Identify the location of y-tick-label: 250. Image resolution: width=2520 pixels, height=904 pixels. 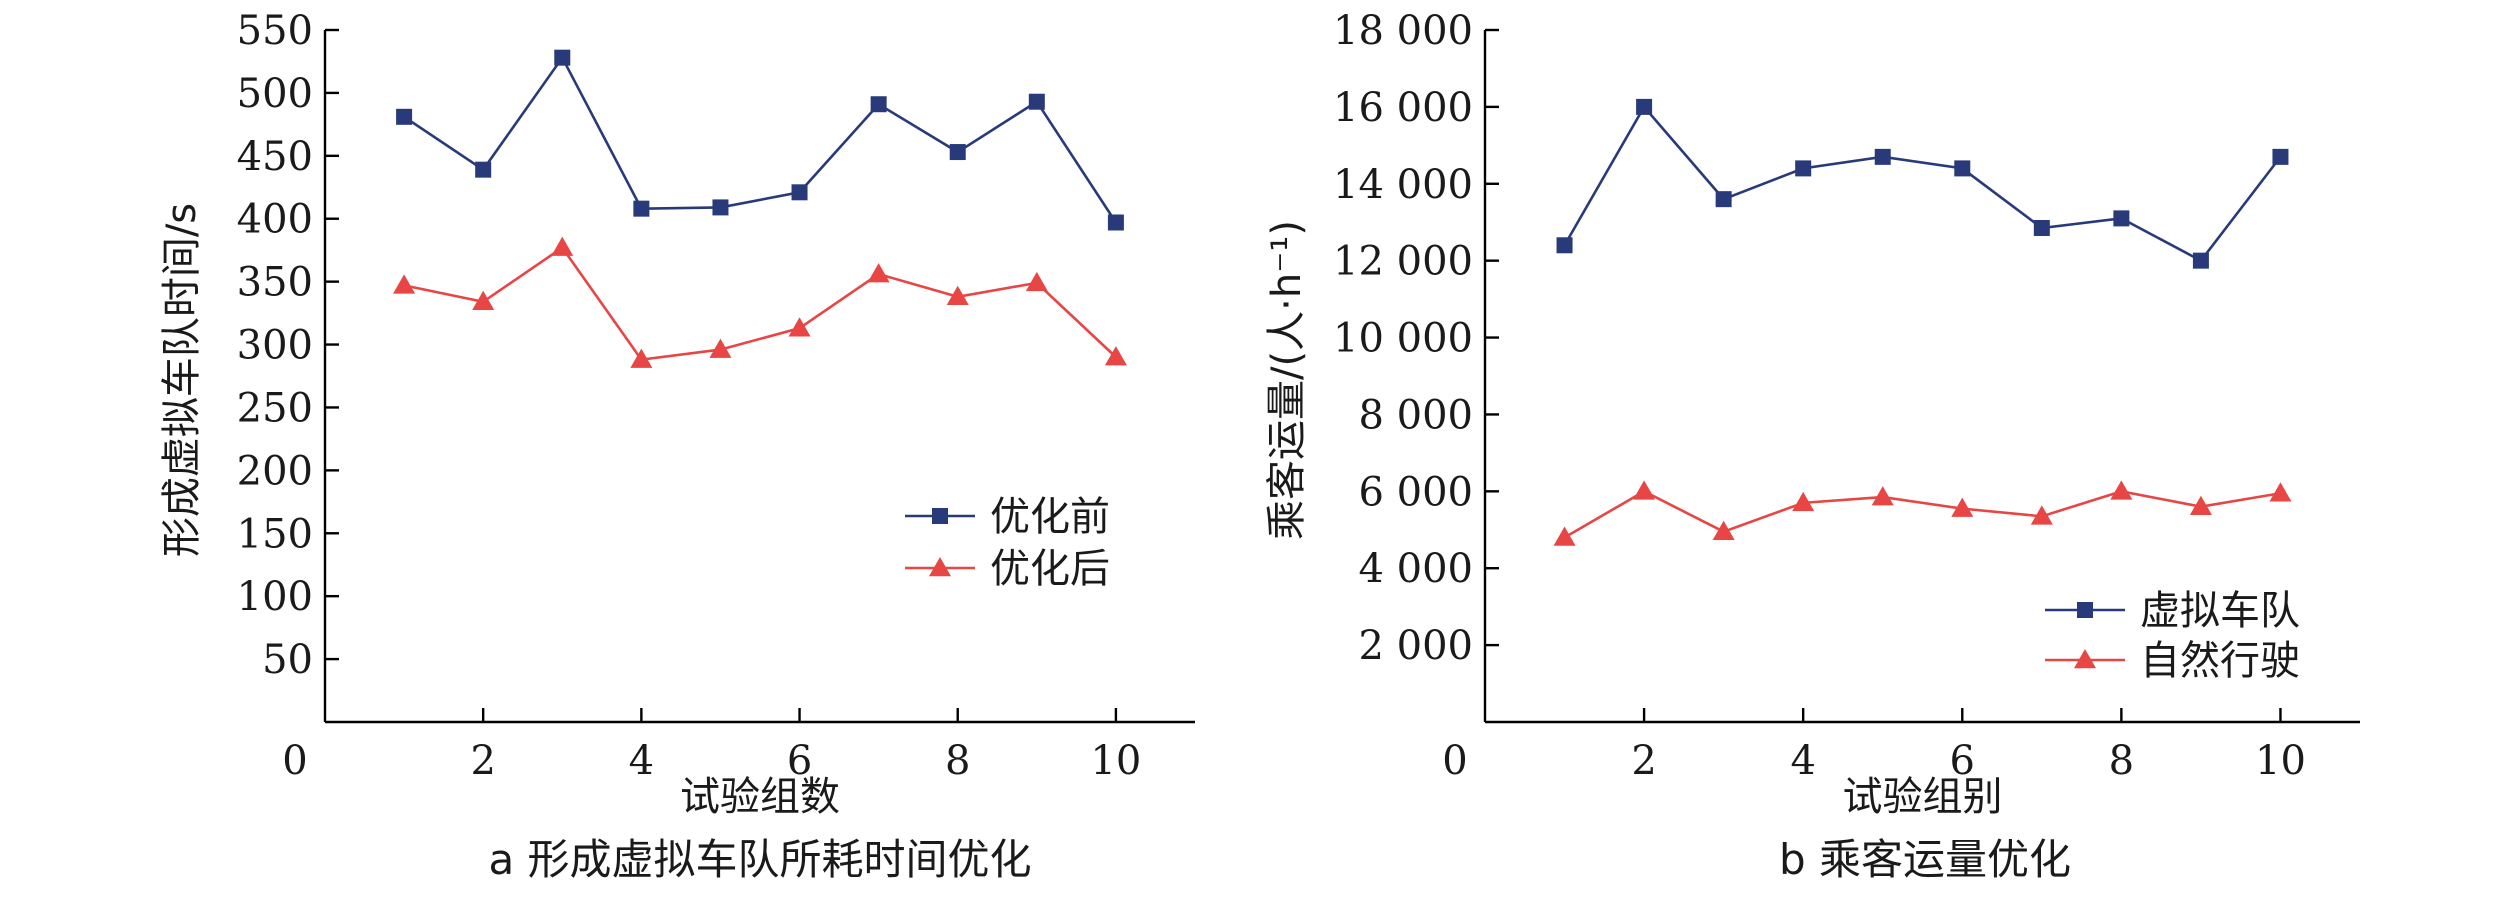
(275, 408).